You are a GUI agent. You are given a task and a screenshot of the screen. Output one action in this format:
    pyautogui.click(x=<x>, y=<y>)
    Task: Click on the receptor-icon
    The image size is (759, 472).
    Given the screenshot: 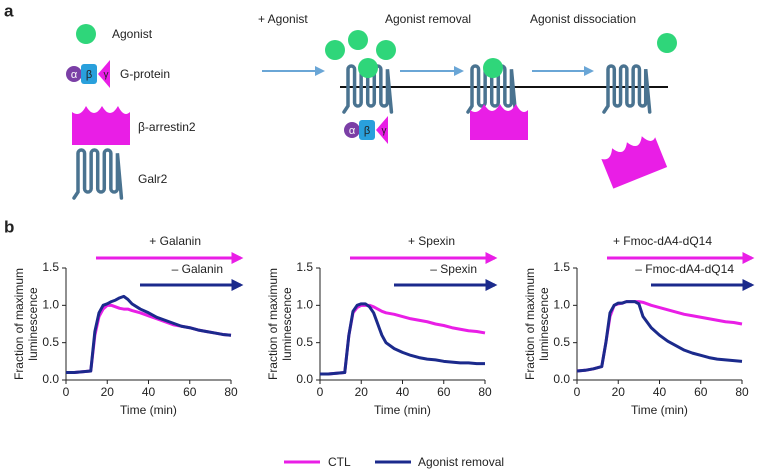 What is the action you would take?
    pyautogui.click(x=98, y=174)
    